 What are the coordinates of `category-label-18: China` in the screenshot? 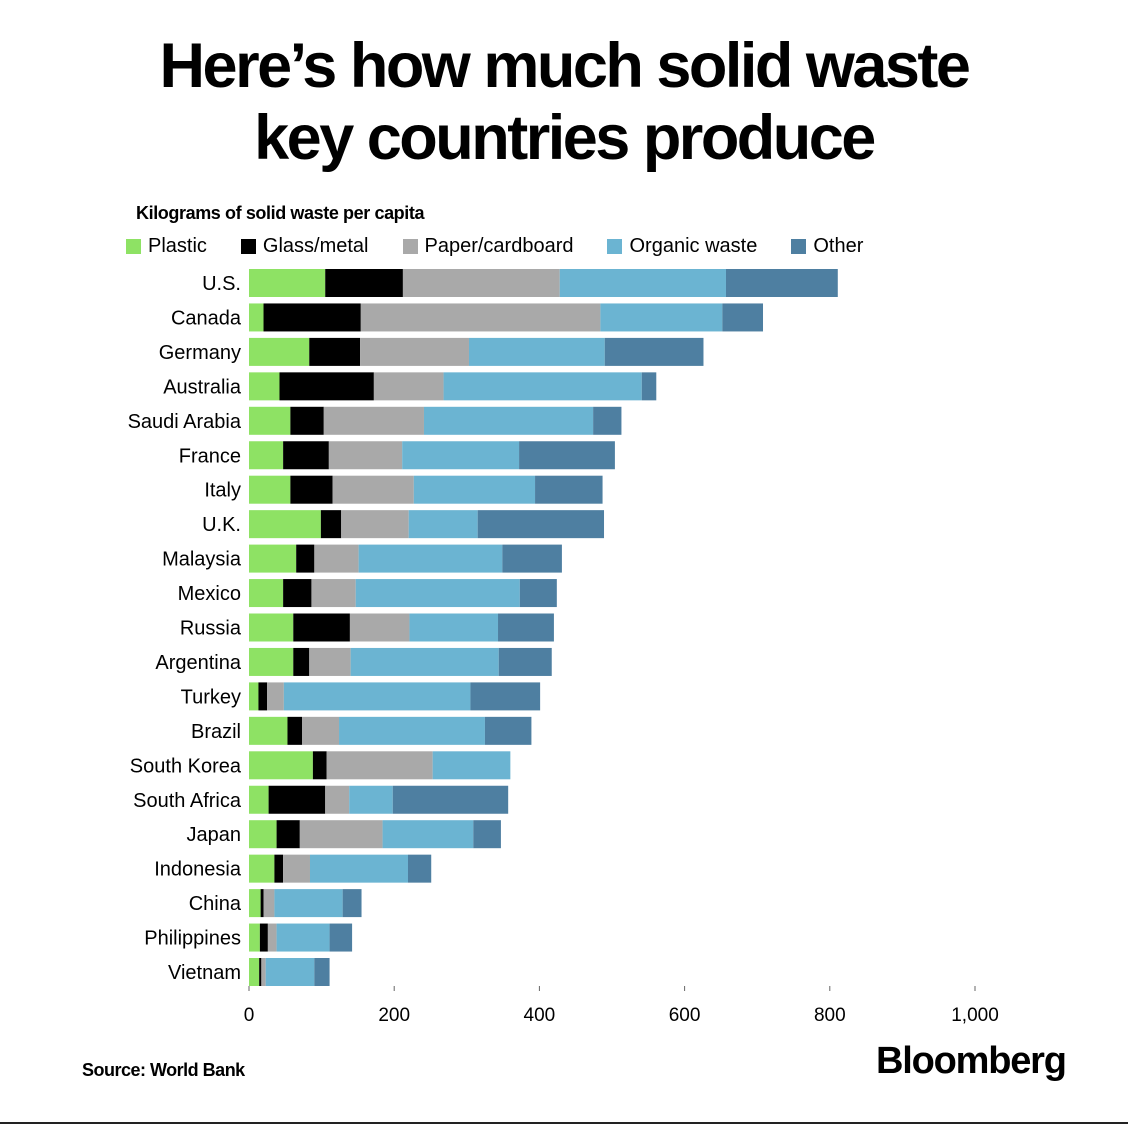 It's located at (215, 904).